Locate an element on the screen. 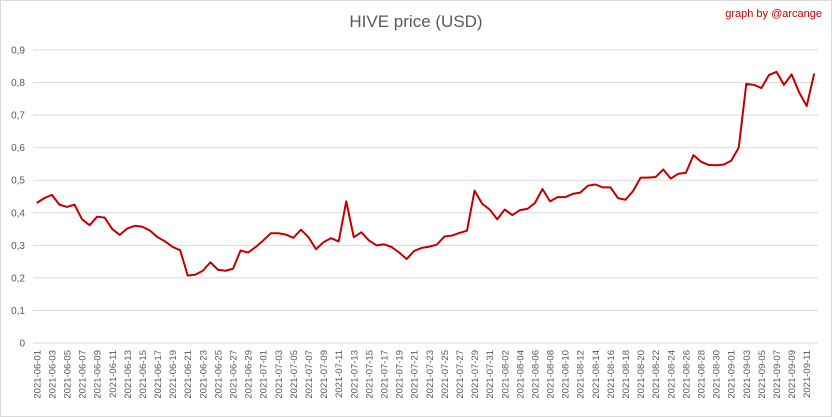 Image resolution: width=832 pixels, height=417 pixels. x-tick-label: 2021-06-23 is located at coordinates (203, 374).